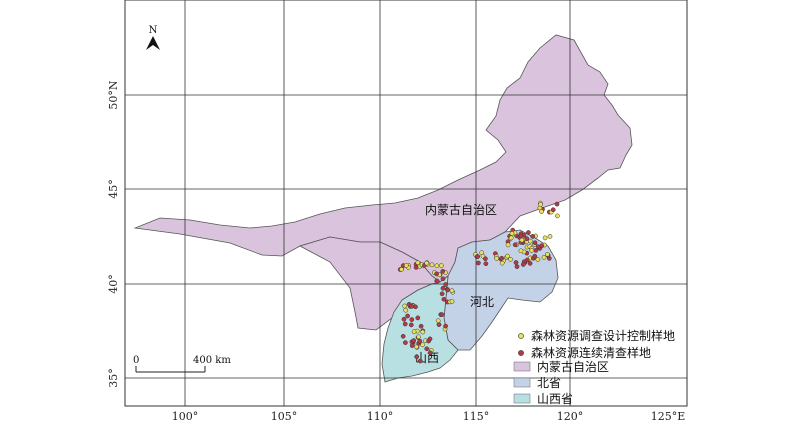  I want to click on lat-tick-40: 40°, so click(113, 284).